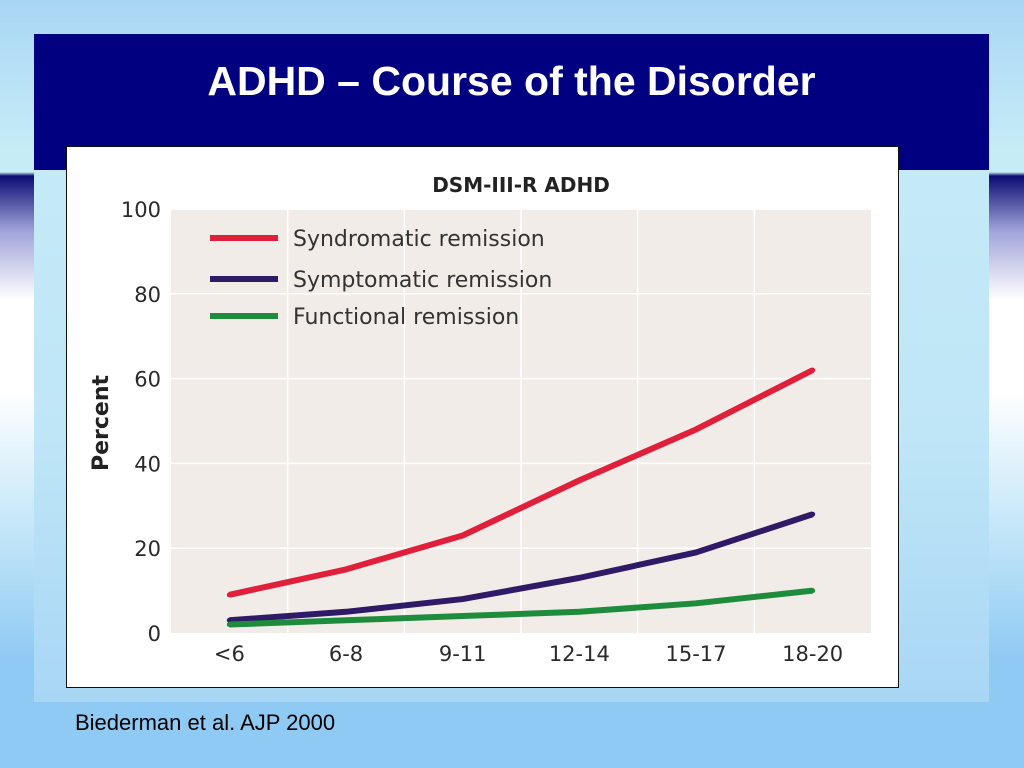  What do you see at coordinates (346, 654) in the screenshot?
I see `x-tick-label: 6-8` at bounding box center [346, 654].